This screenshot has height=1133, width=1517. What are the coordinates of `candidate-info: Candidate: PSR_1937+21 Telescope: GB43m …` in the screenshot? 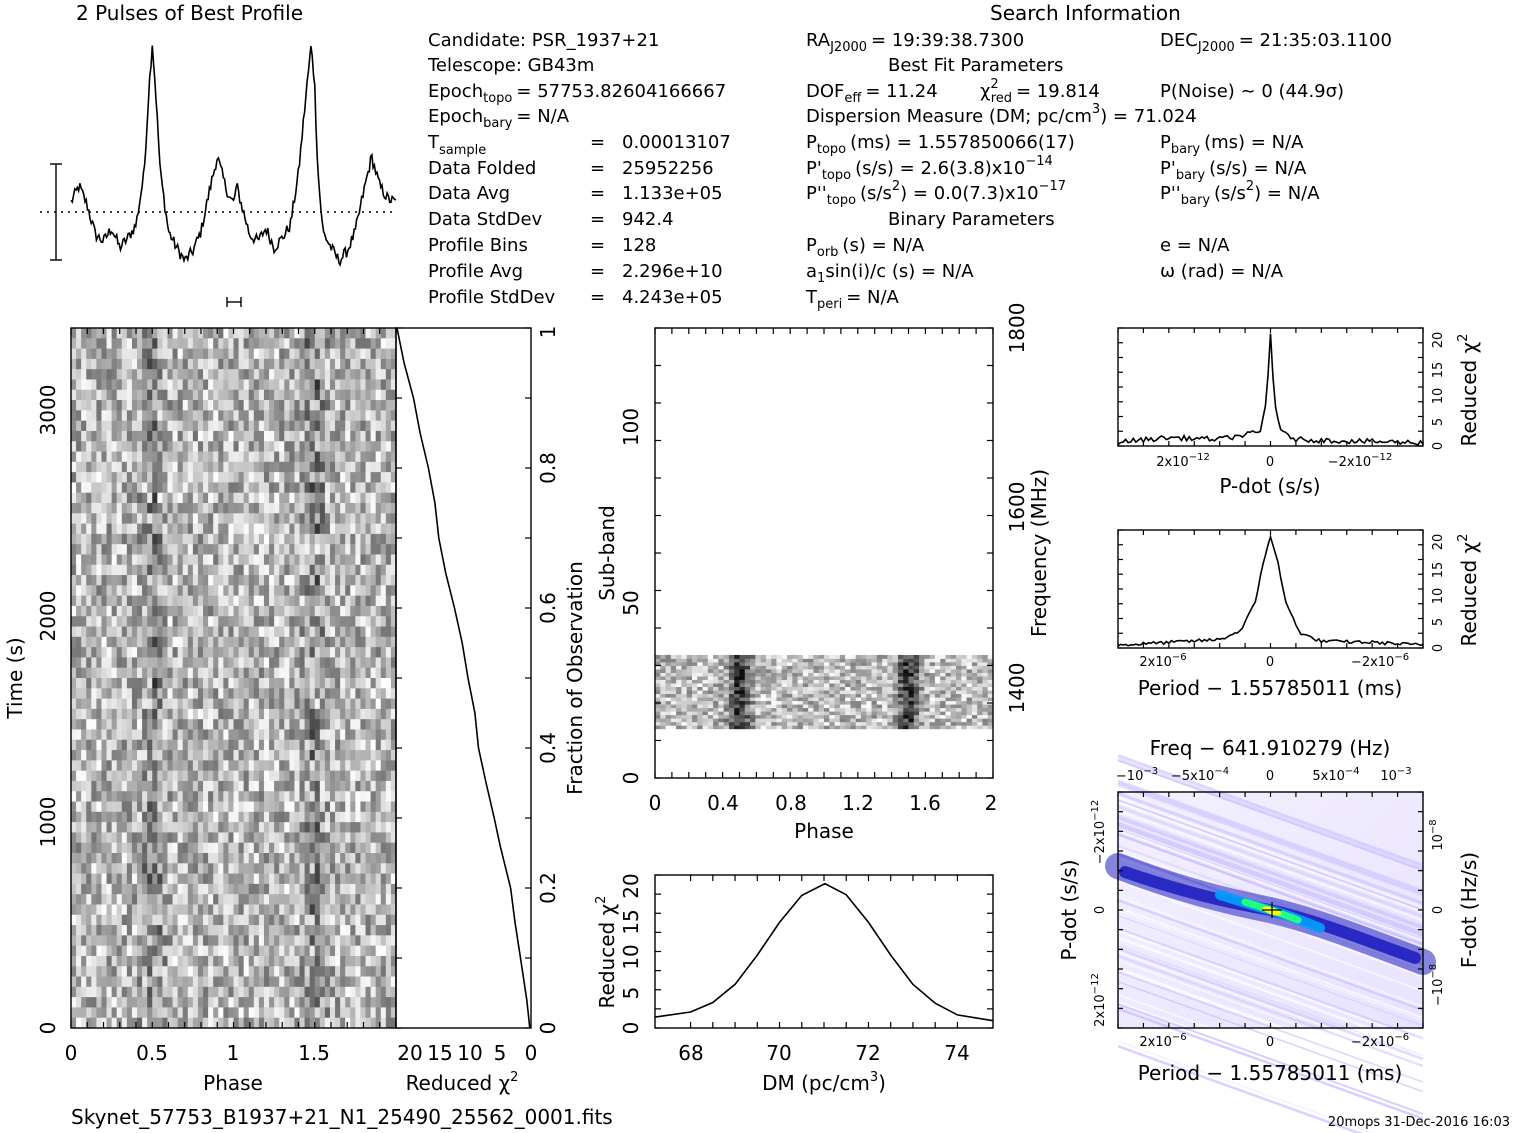 It's located at (579, 169).